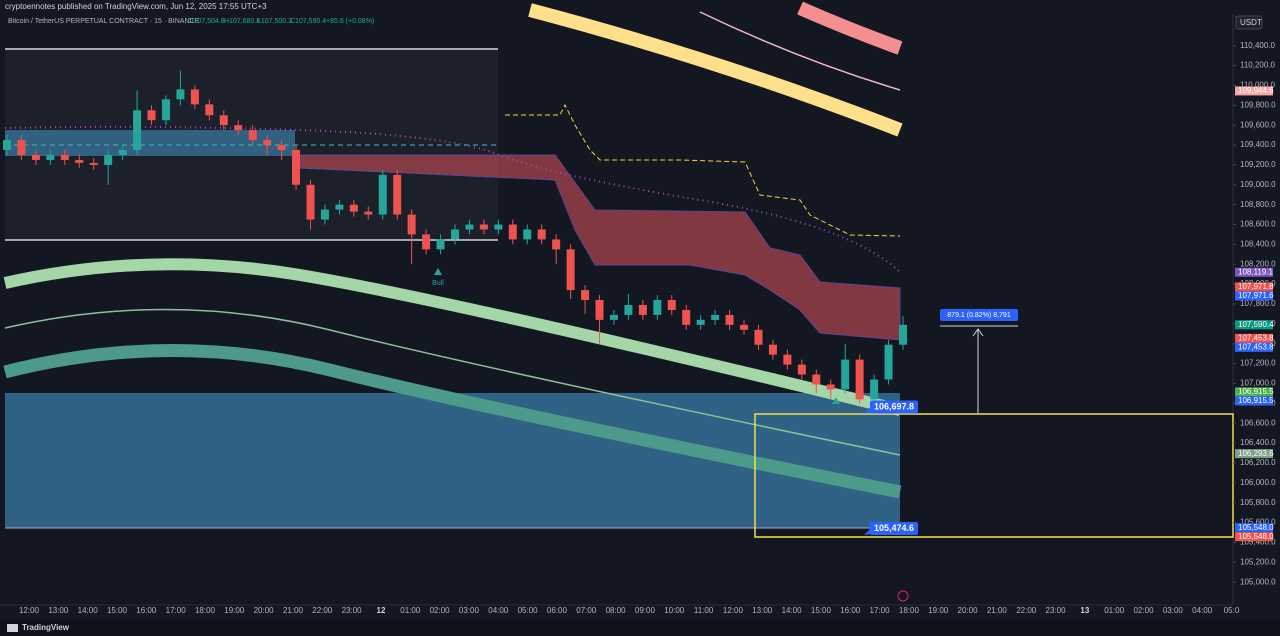 The image size is (1280, 636). Describe the element at coordinates (894, 529) in the screenshot. I see `annotation-box` at that location.